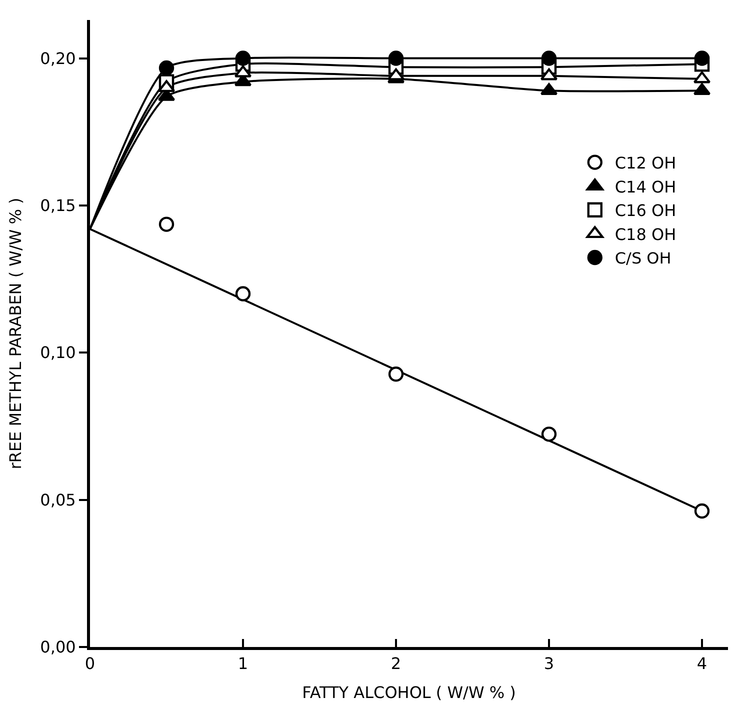  Describe the element at coordinates (16, 334) in the screenshot. I see `y-axis-title: rREE METHYL PARABEN ( W/W % )` at that location.